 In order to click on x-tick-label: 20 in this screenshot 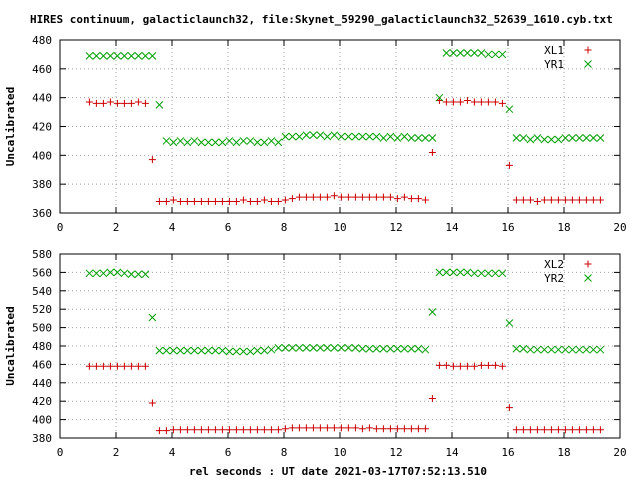, I will do `click(619, 452)`.